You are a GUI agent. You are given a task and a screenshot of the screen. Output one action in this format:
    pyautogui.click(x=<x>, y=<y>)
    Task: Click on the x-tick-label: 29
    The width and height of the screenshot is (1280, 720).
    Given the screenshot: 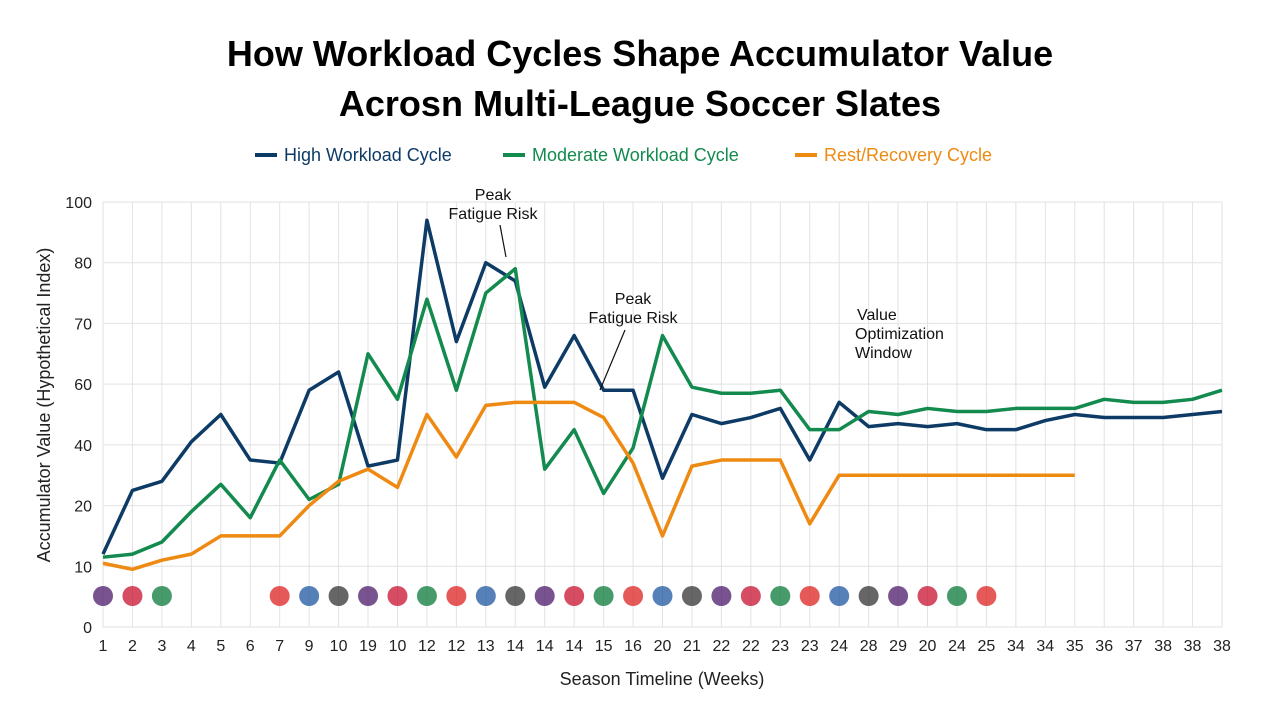 What is the action you would take?
    pyautogui.click(x=898, y=646)
    